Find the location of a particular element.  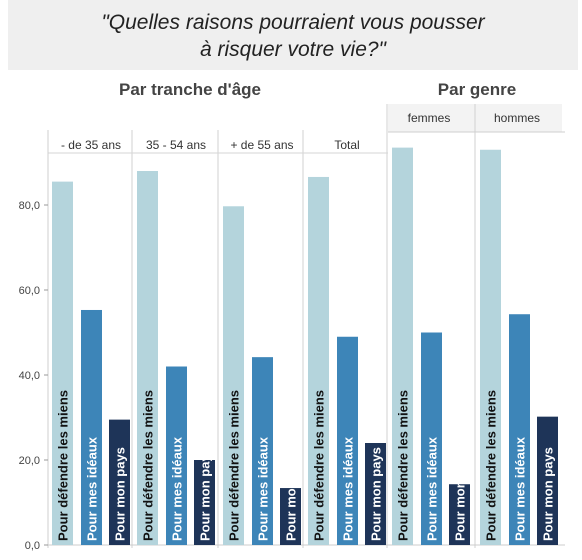

chart-title-line-1: "Quelles raisons pourraient vous pousser is located at coordinates (293, 22).